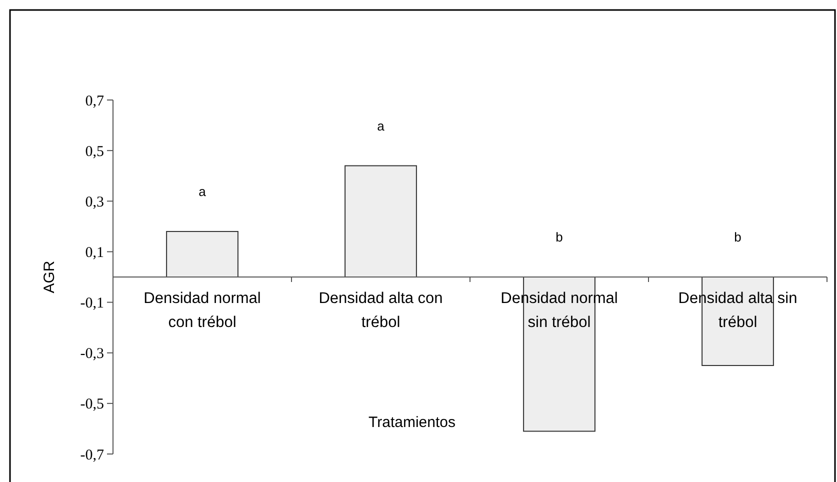  I want to click on x-tick-label: Densidad normal con trébol, so click(202, 310).